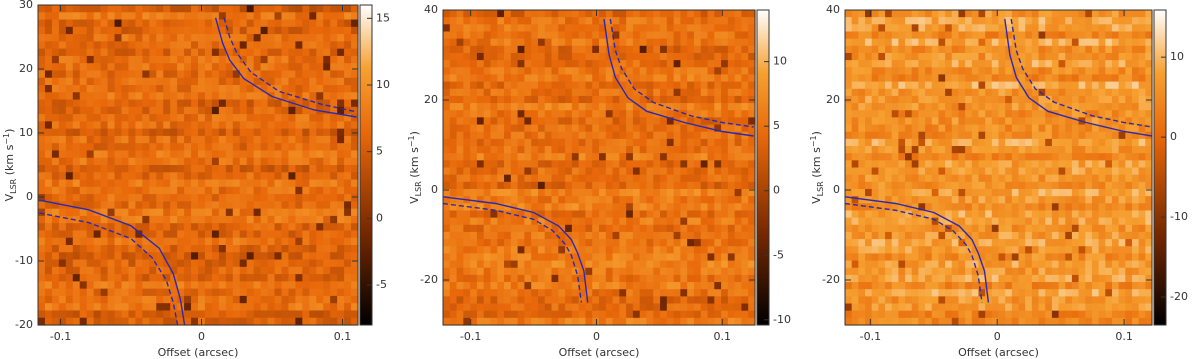 The image size is (1200, 359). I want to click on y-label-sub: LSR, so click(418, 189).